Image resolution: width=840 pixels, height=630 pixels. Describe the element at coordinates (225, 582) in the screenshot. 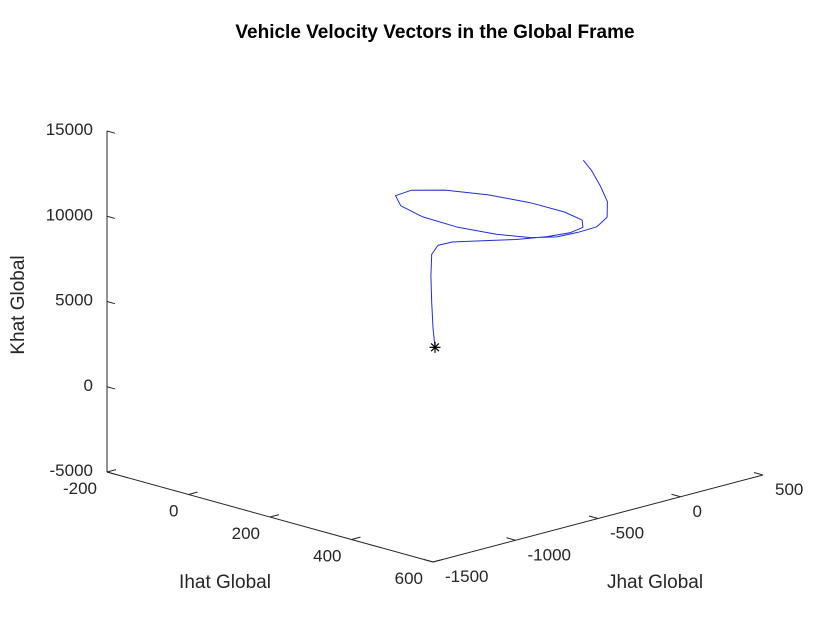

I see `x-axis-label: Ihat Global` at that location.